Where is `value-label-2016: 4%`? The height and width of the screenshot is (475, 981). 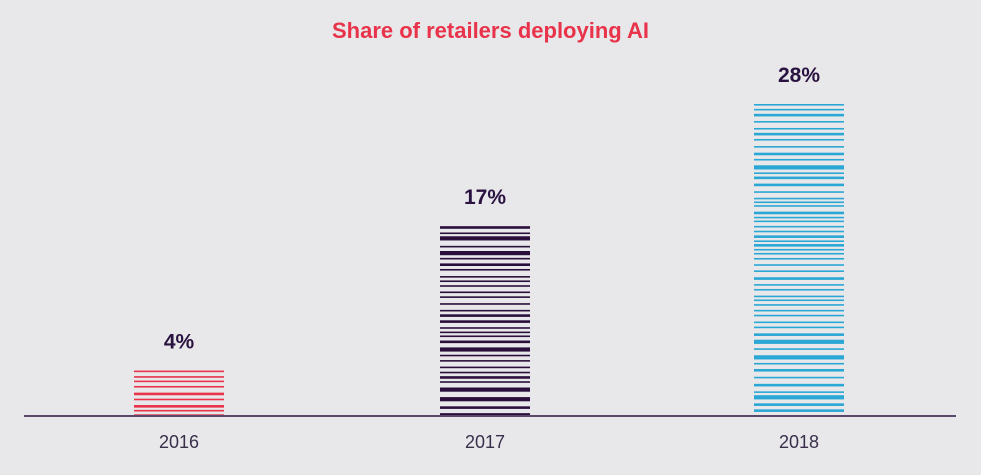
value-label-2016: 4% is located at coordinates (179, 342).